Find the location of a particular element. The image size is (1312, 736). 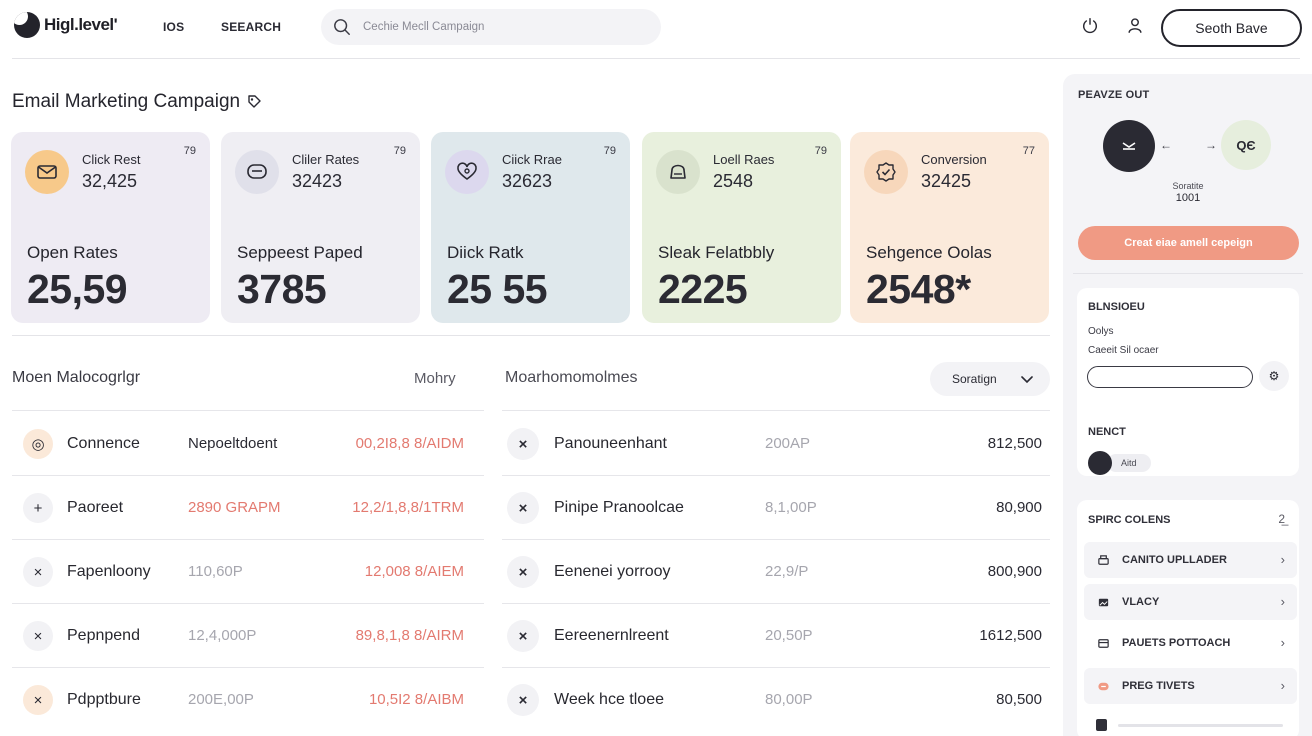

mail-icon is located at coordinates (47, 172).